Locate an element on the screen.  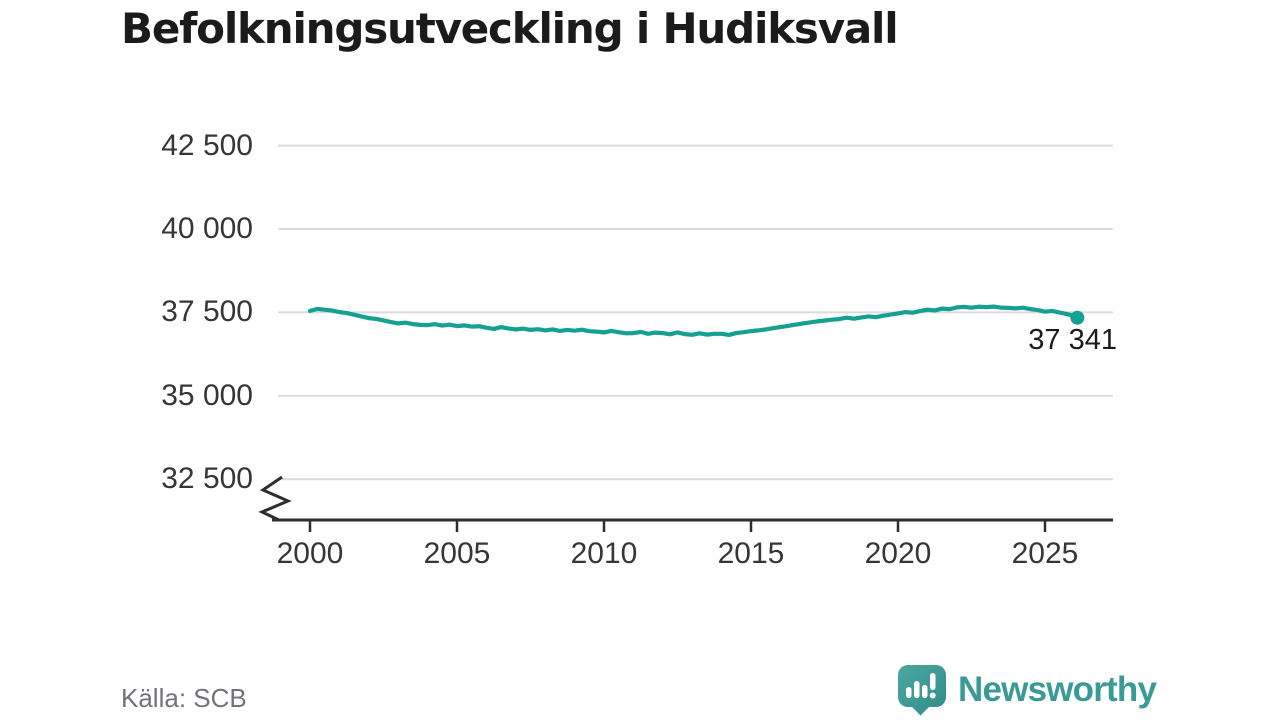
x-tick-label: 2010 is located at coordinates (604, 553).